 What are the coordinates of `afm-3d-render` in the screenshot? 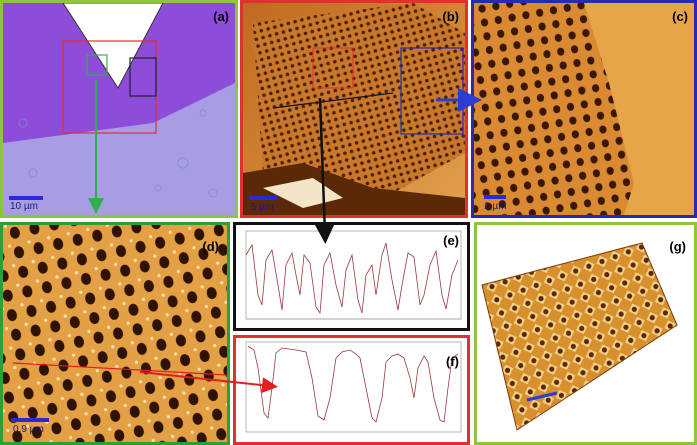 It's located at (579, 336).